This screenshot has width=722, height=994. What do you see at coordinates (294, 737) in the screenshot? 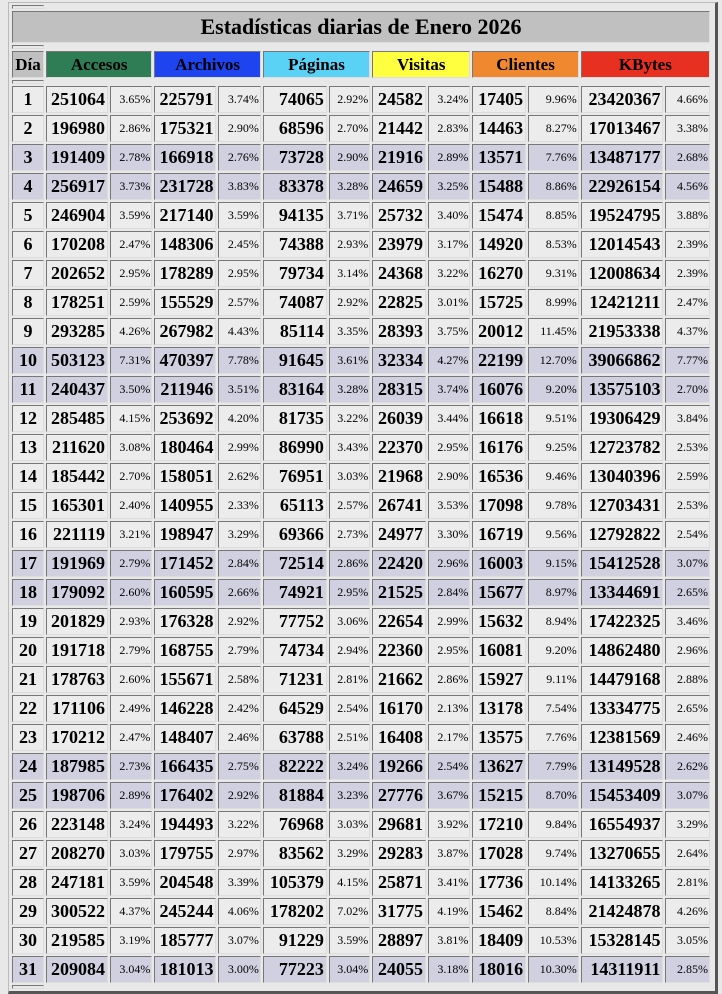
I see `cell-páginas-value: 63788` at bounding box center [294, 737].